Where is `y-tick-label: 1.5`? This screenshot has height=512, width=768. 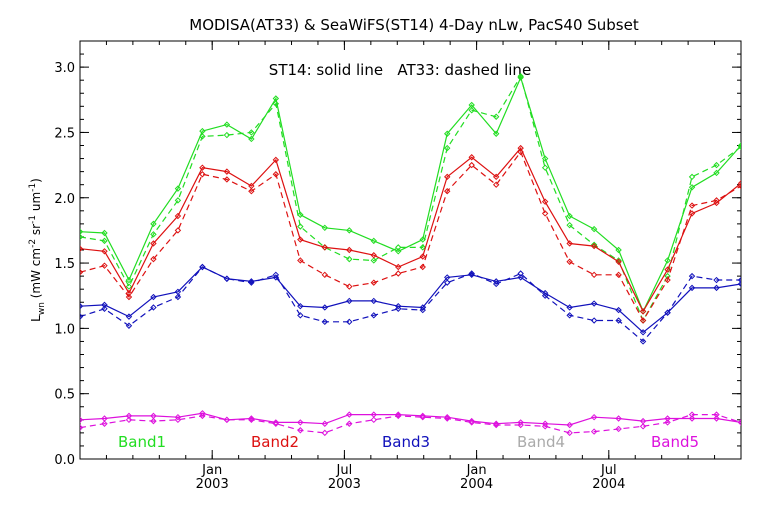
y-tick-label: 1.5 is located at coordinates (64, 264).